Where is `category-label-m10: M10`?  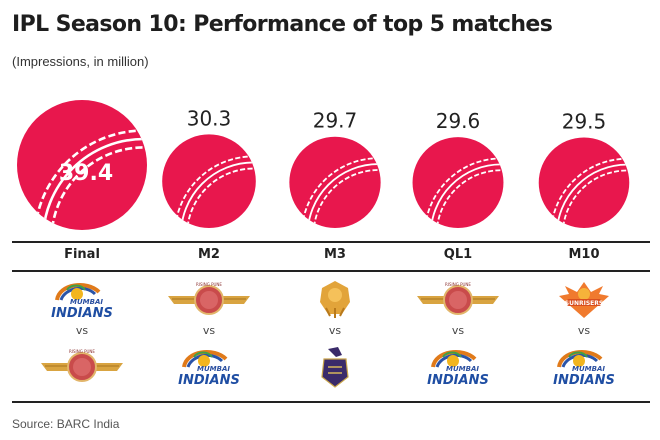 category-label-m10: M10 is located at coordinates (584, 254).